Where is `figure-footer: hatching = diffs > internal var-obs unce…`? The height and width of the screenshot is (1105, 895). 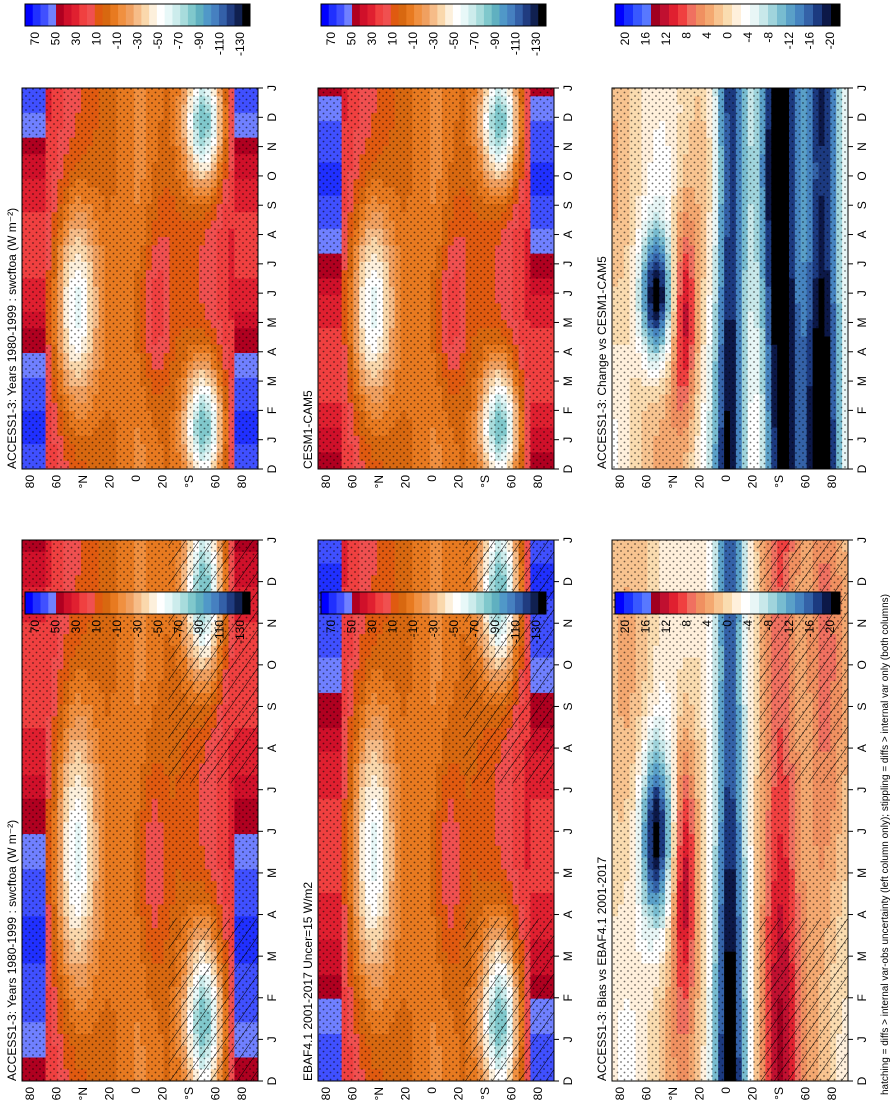
figure-footer: hatching = diffs > internal var-obs unce… is located at coordinates (885, 844).